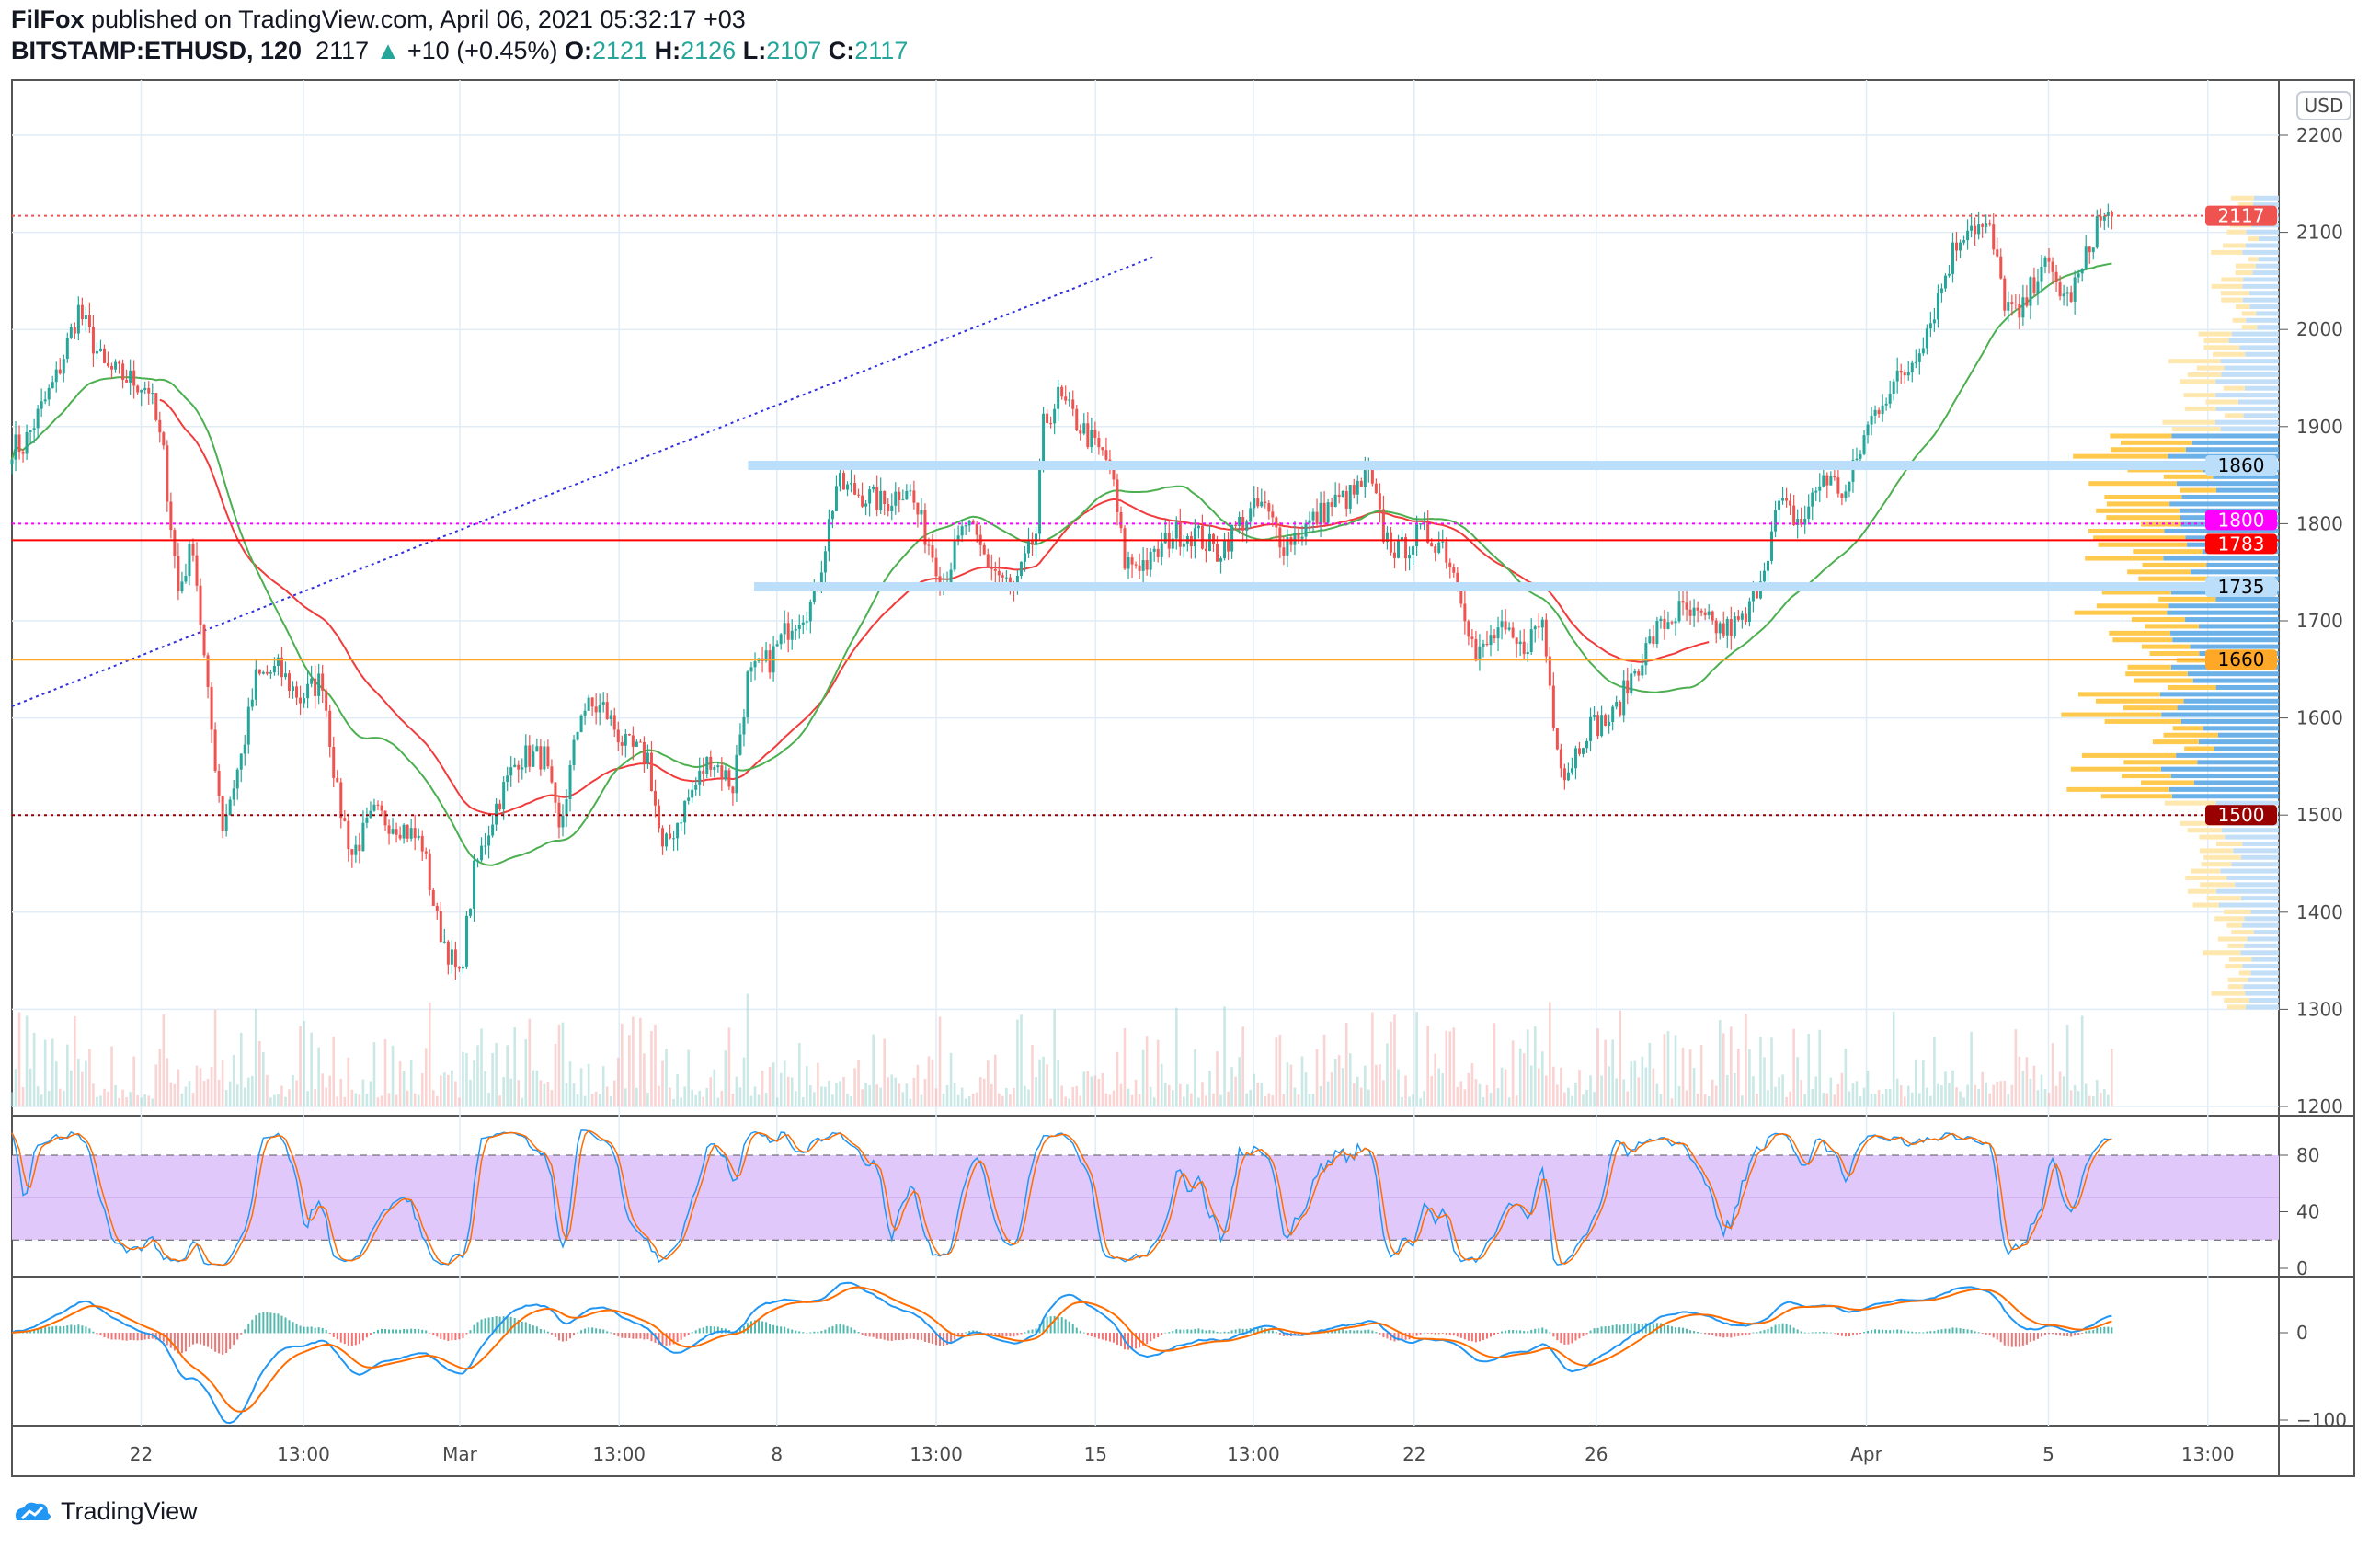 The width and height of the screenshot is (2380, 1547). What do you see at coordinates (1866, 1454) in the screenshot?
I see `time-tick-label: Apr` at bounding box center [1866, 1454].